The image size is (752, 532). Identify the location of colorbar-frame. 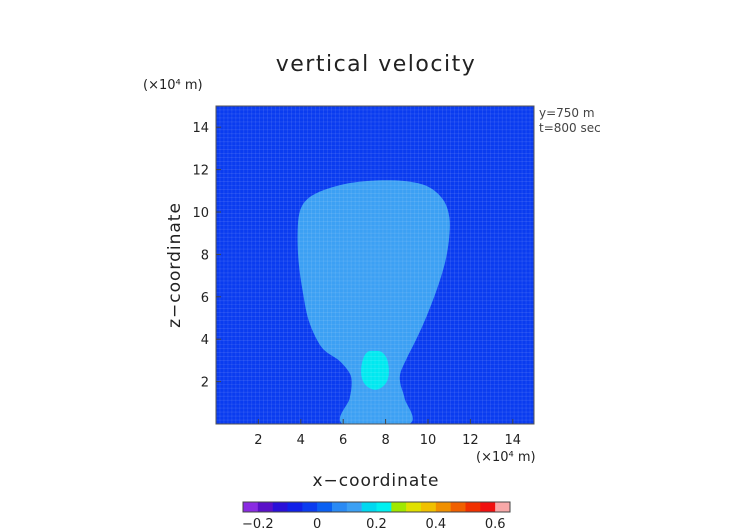
(376, 507).